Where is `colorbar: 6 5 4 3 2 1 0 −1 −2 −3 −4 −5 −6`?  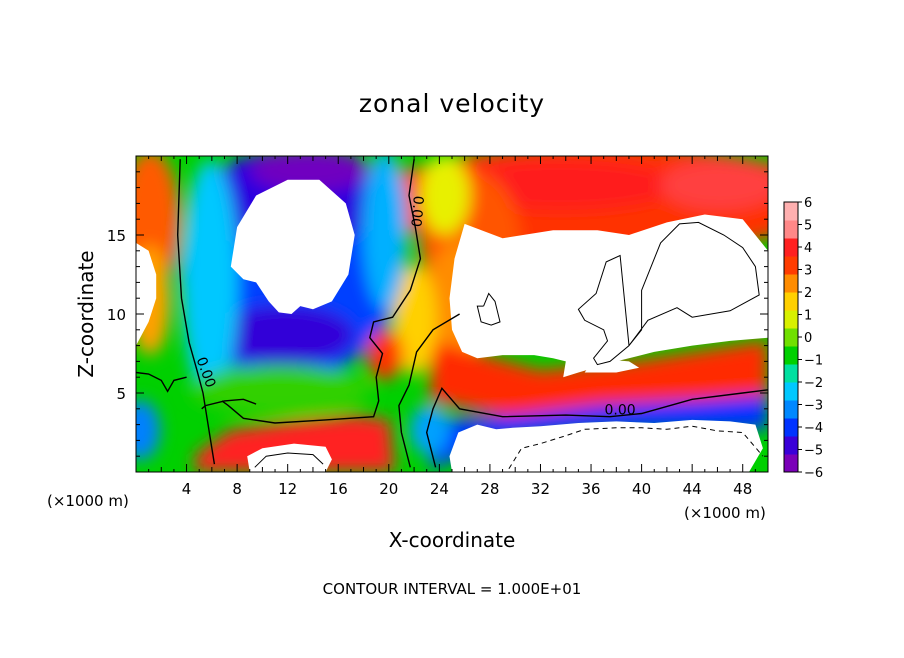
colorbar: 6 5 4 3 2 1 0 −1 −2 −3 −4 −5 −6 is located at coordinates (803, 338).